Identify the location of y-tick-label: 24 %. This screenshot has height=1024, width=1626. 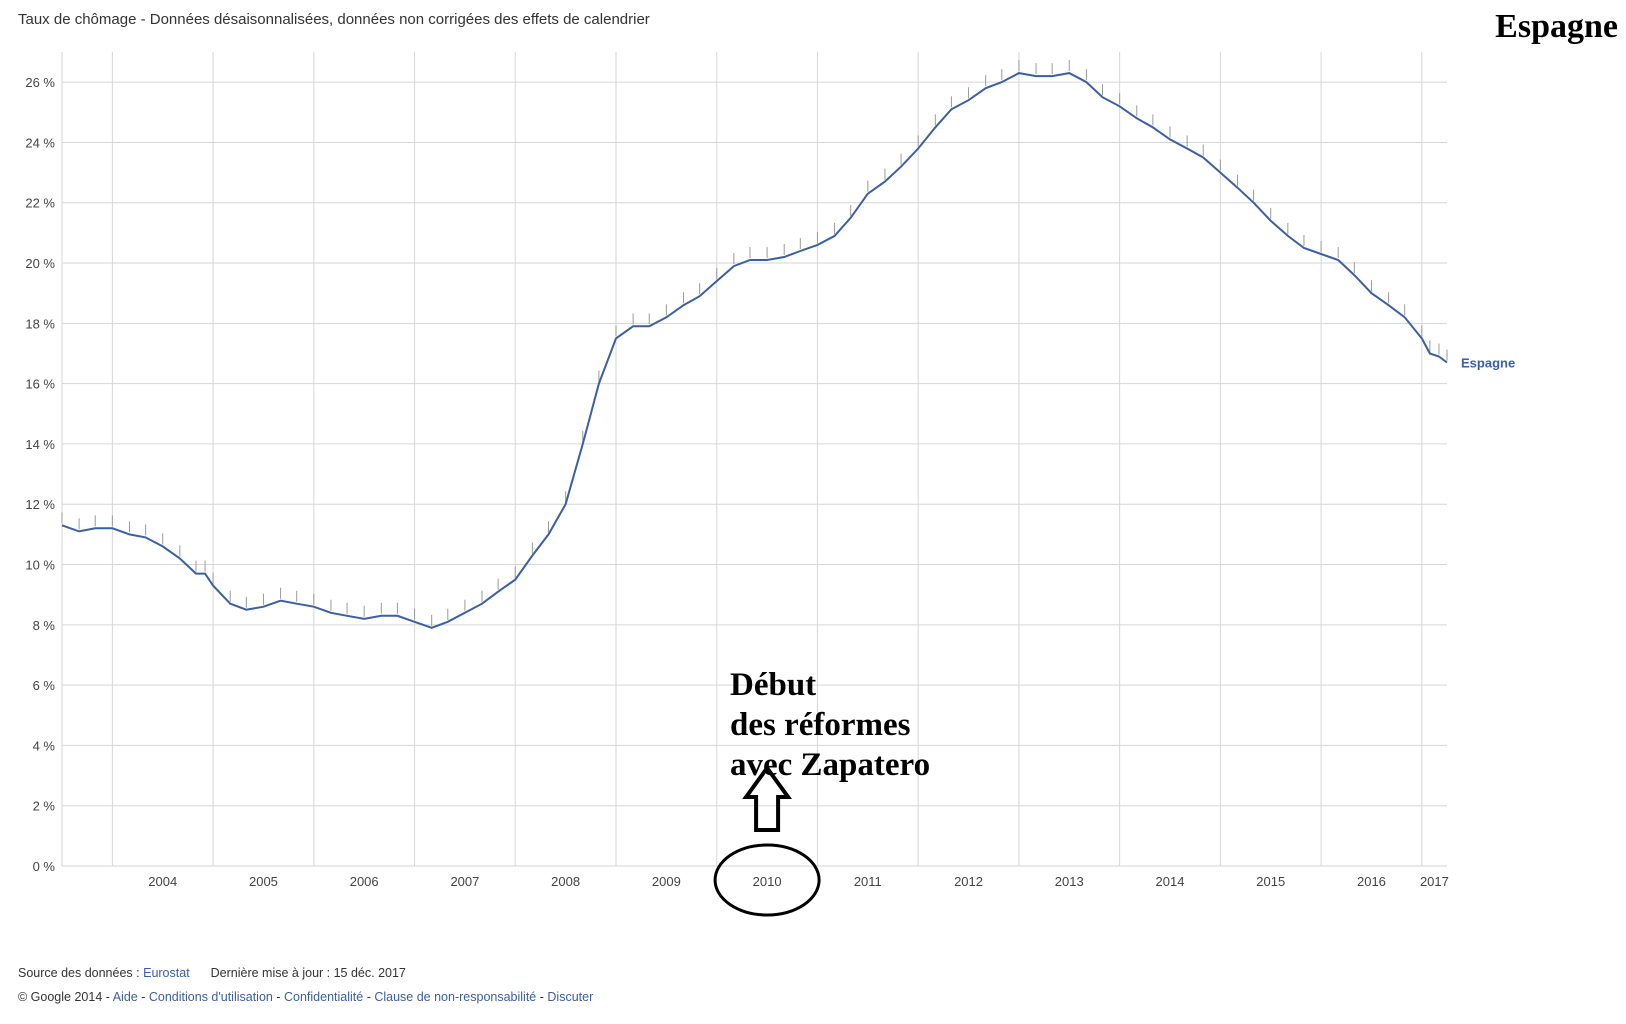
(40, 142).